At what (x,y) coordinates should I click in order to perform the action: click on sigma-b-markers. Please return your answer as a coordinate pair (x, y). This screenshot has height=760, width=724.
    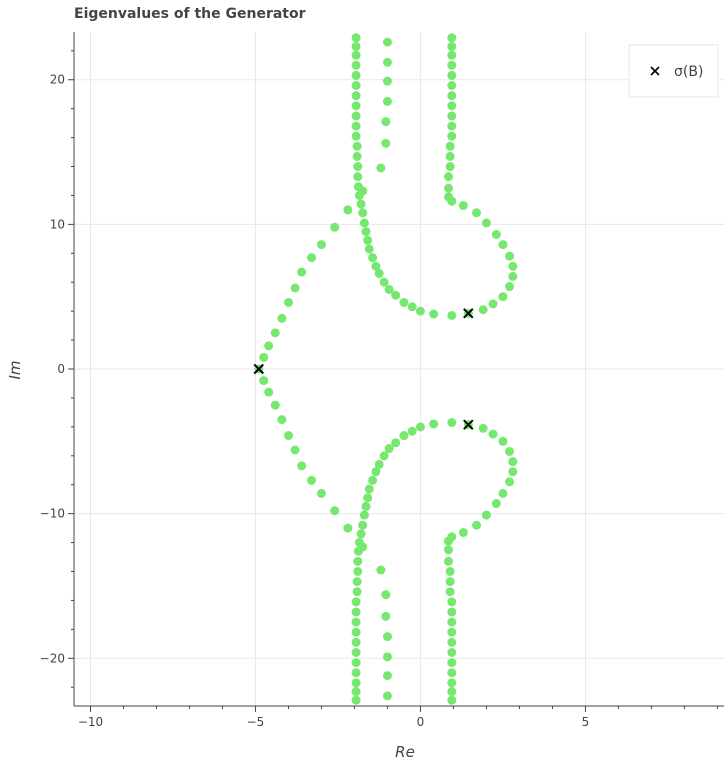
    Looking at the image, I should click on (363, 369).